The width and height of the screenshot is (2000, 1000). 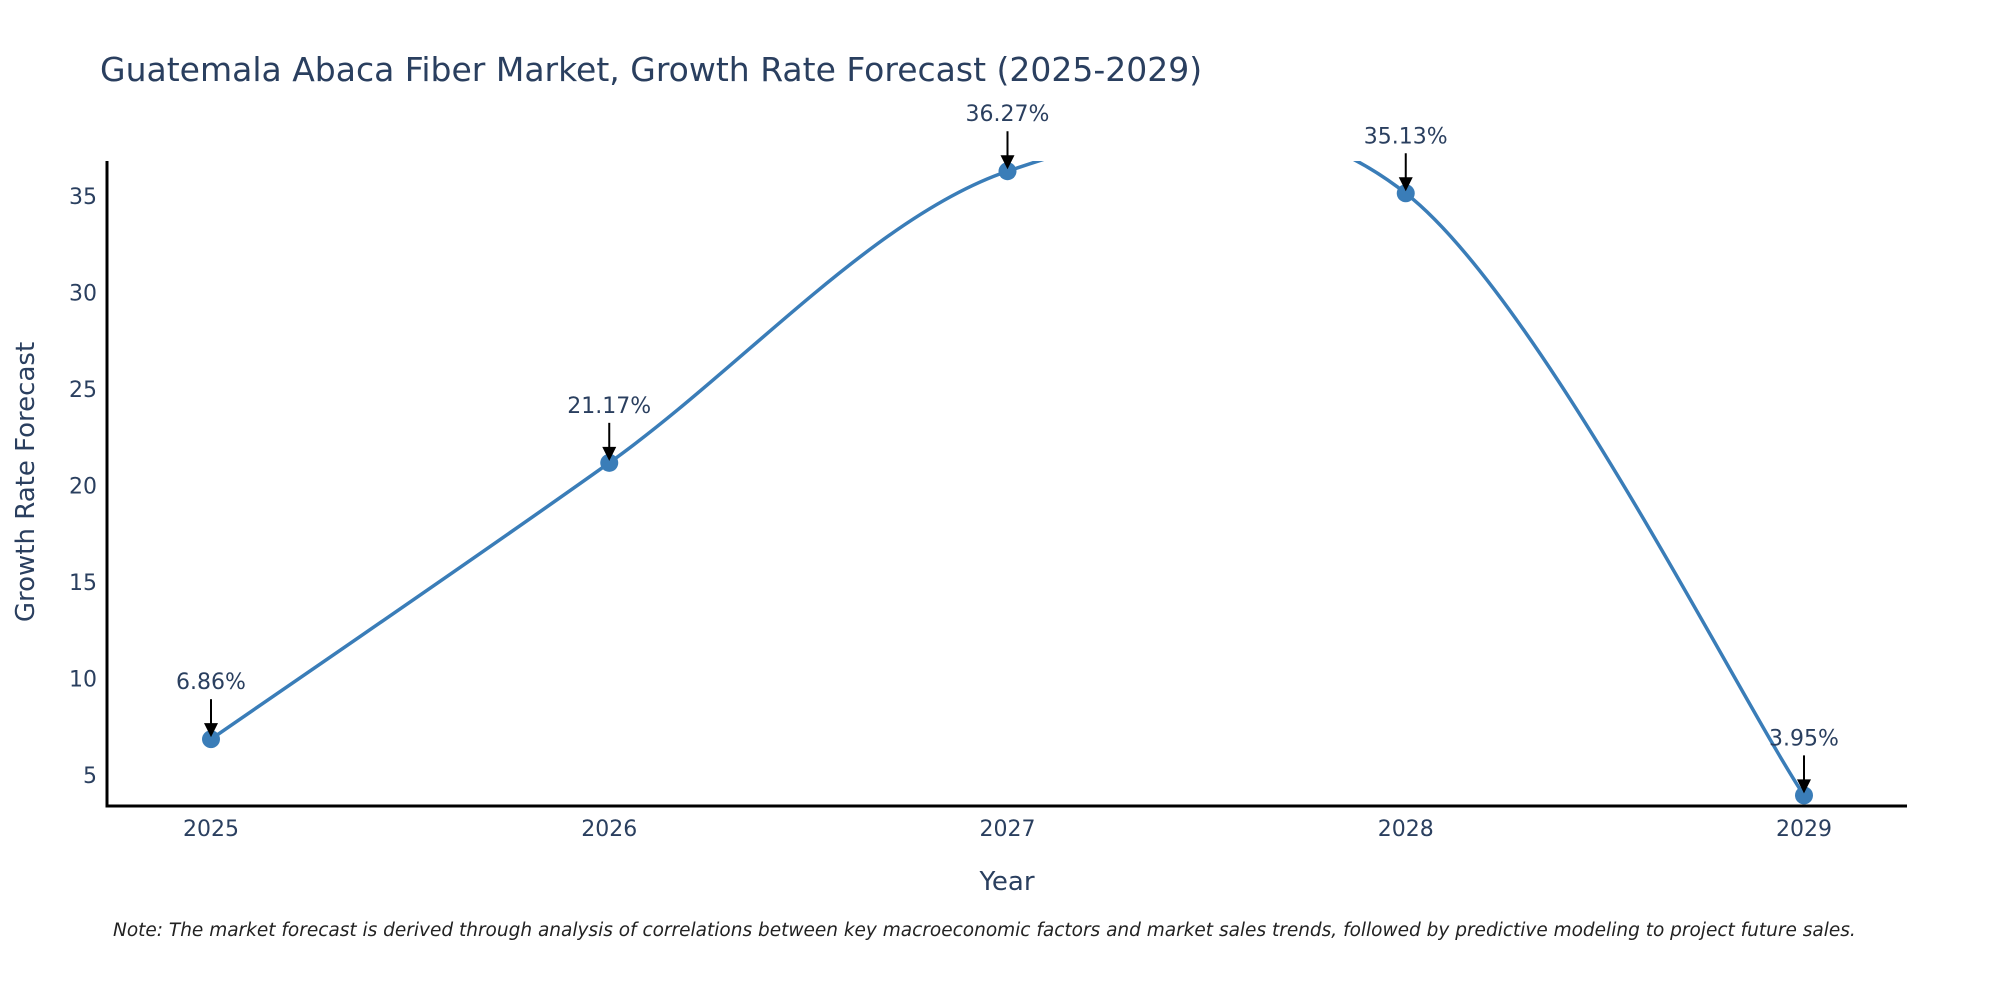 I want to click on y-tick-label: 35, so click(x=83, y=197).